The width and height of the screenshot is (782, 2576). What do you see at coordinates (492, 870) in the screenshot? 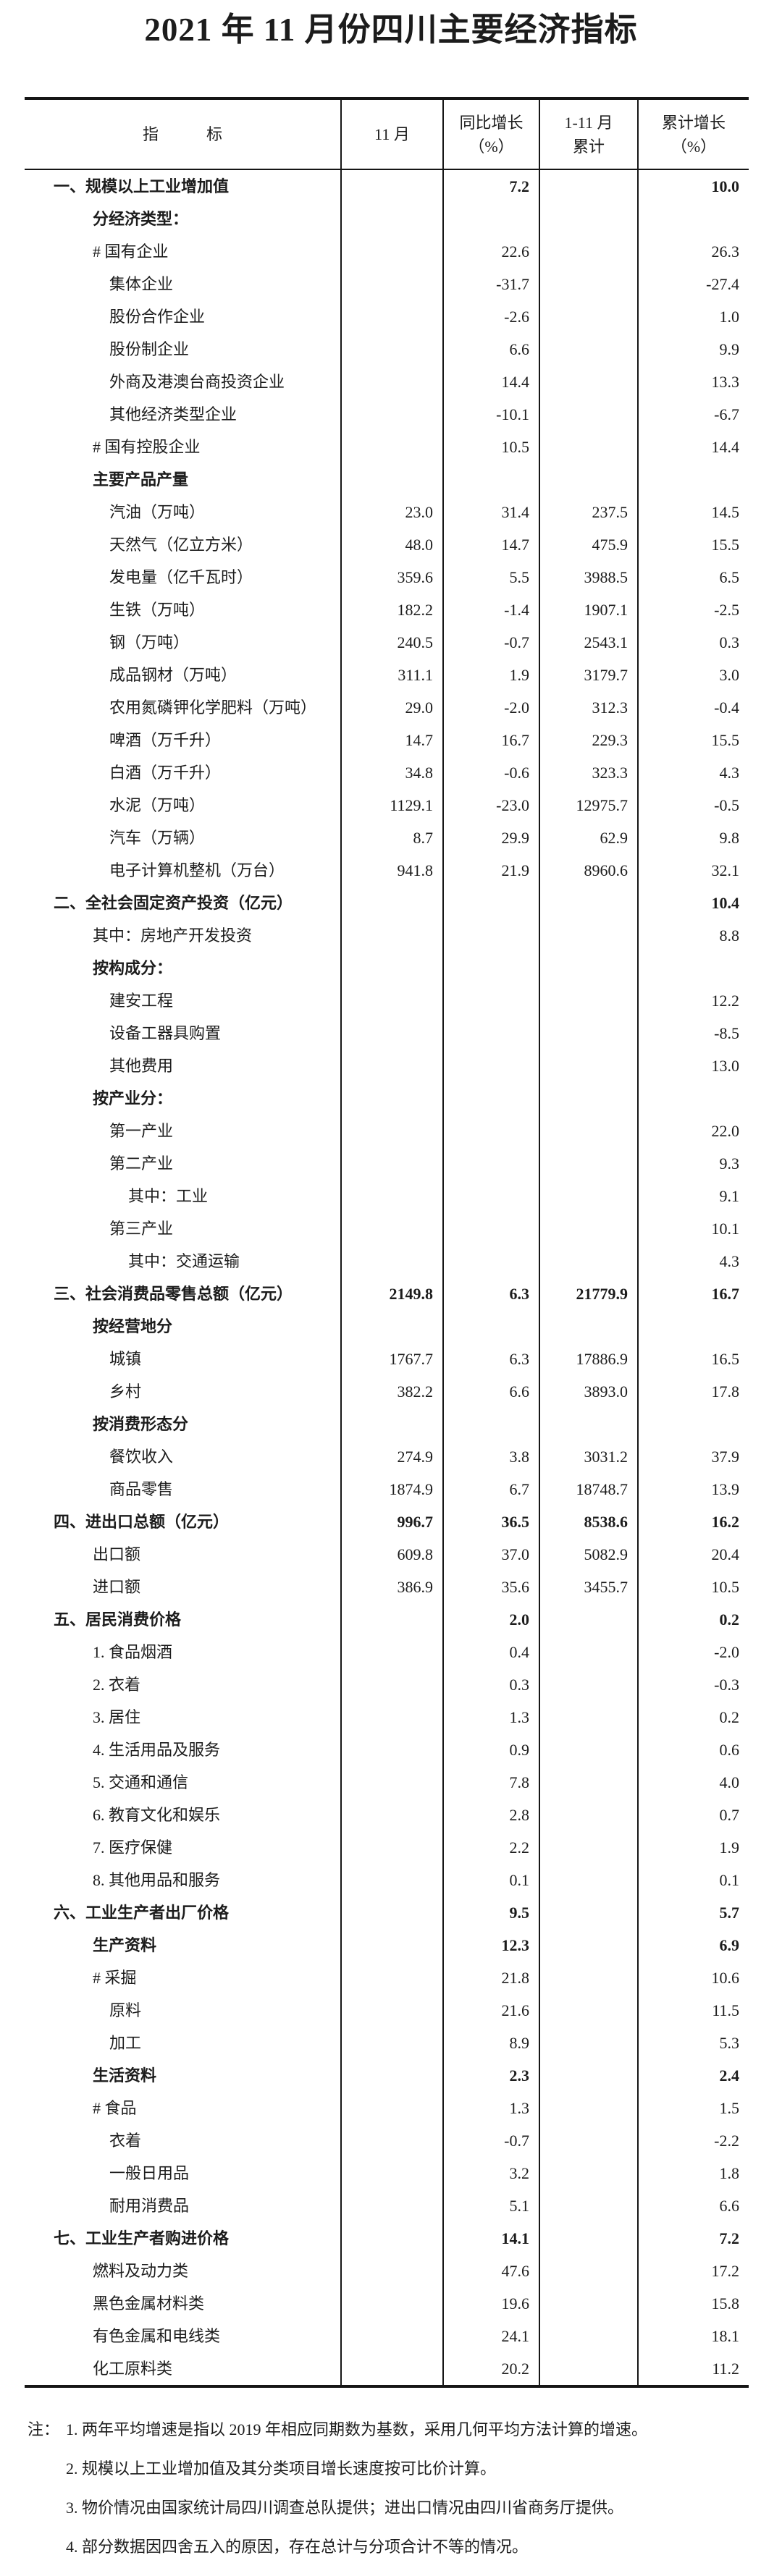
I see `value-yoy-growth: 21.9` at bounding box center [492, 870].